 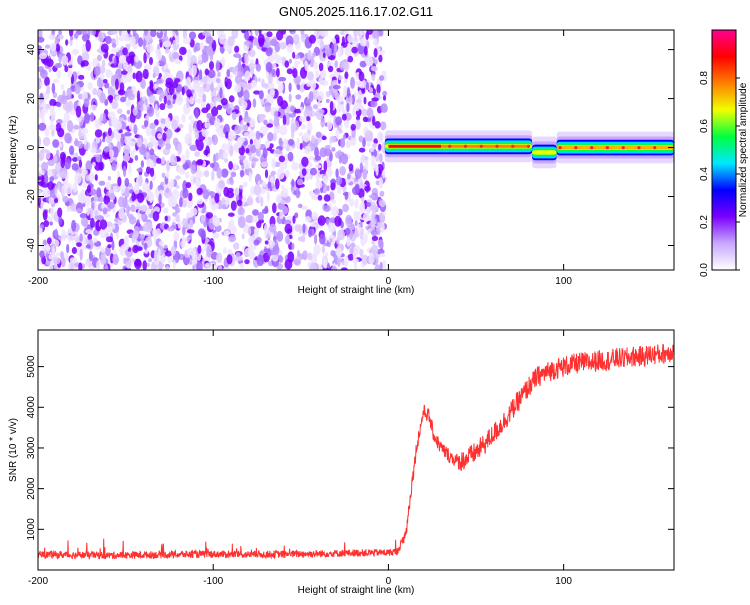 I want to click on signal-band, so click(x=529, y=149).